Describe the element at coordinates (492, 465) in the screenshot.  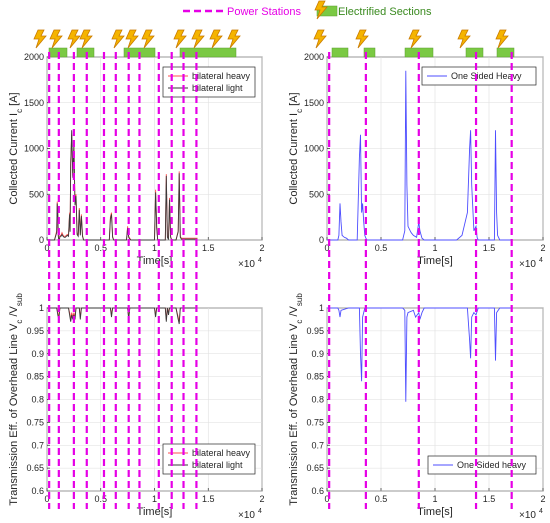
I see `legend-entry: One Sided heavy` at that location.